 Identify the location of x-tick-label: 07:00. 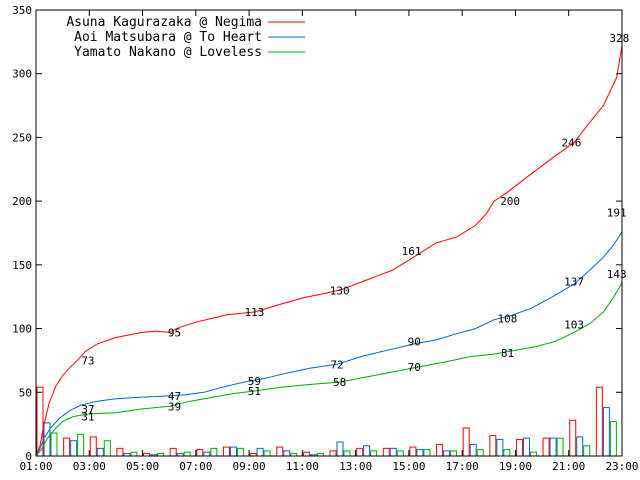
(195, 466).